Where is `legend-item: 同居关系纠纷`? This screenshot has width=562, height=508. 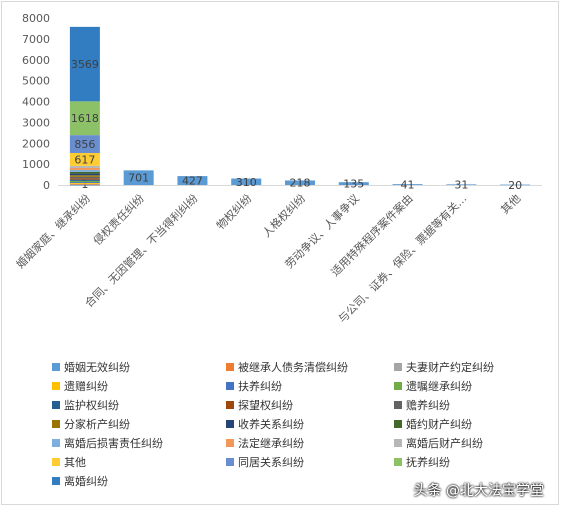 legend-item: 同居关系纠纷 is located at coordinates (265, 462).